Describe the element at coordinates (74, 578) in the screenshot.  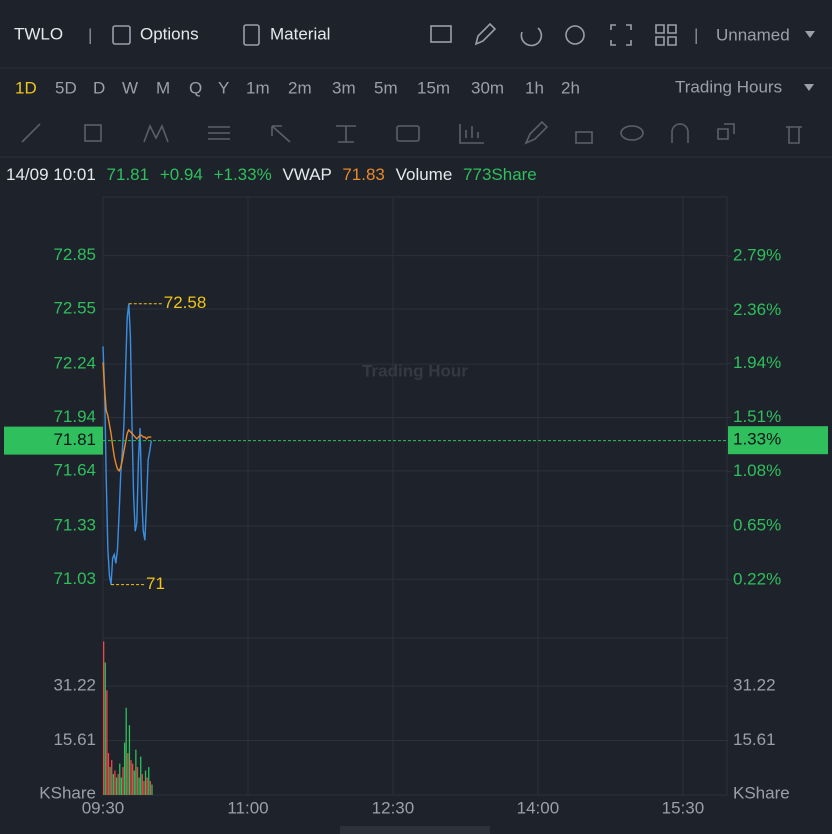
I see `y-tick-label: 71.03` at that location.